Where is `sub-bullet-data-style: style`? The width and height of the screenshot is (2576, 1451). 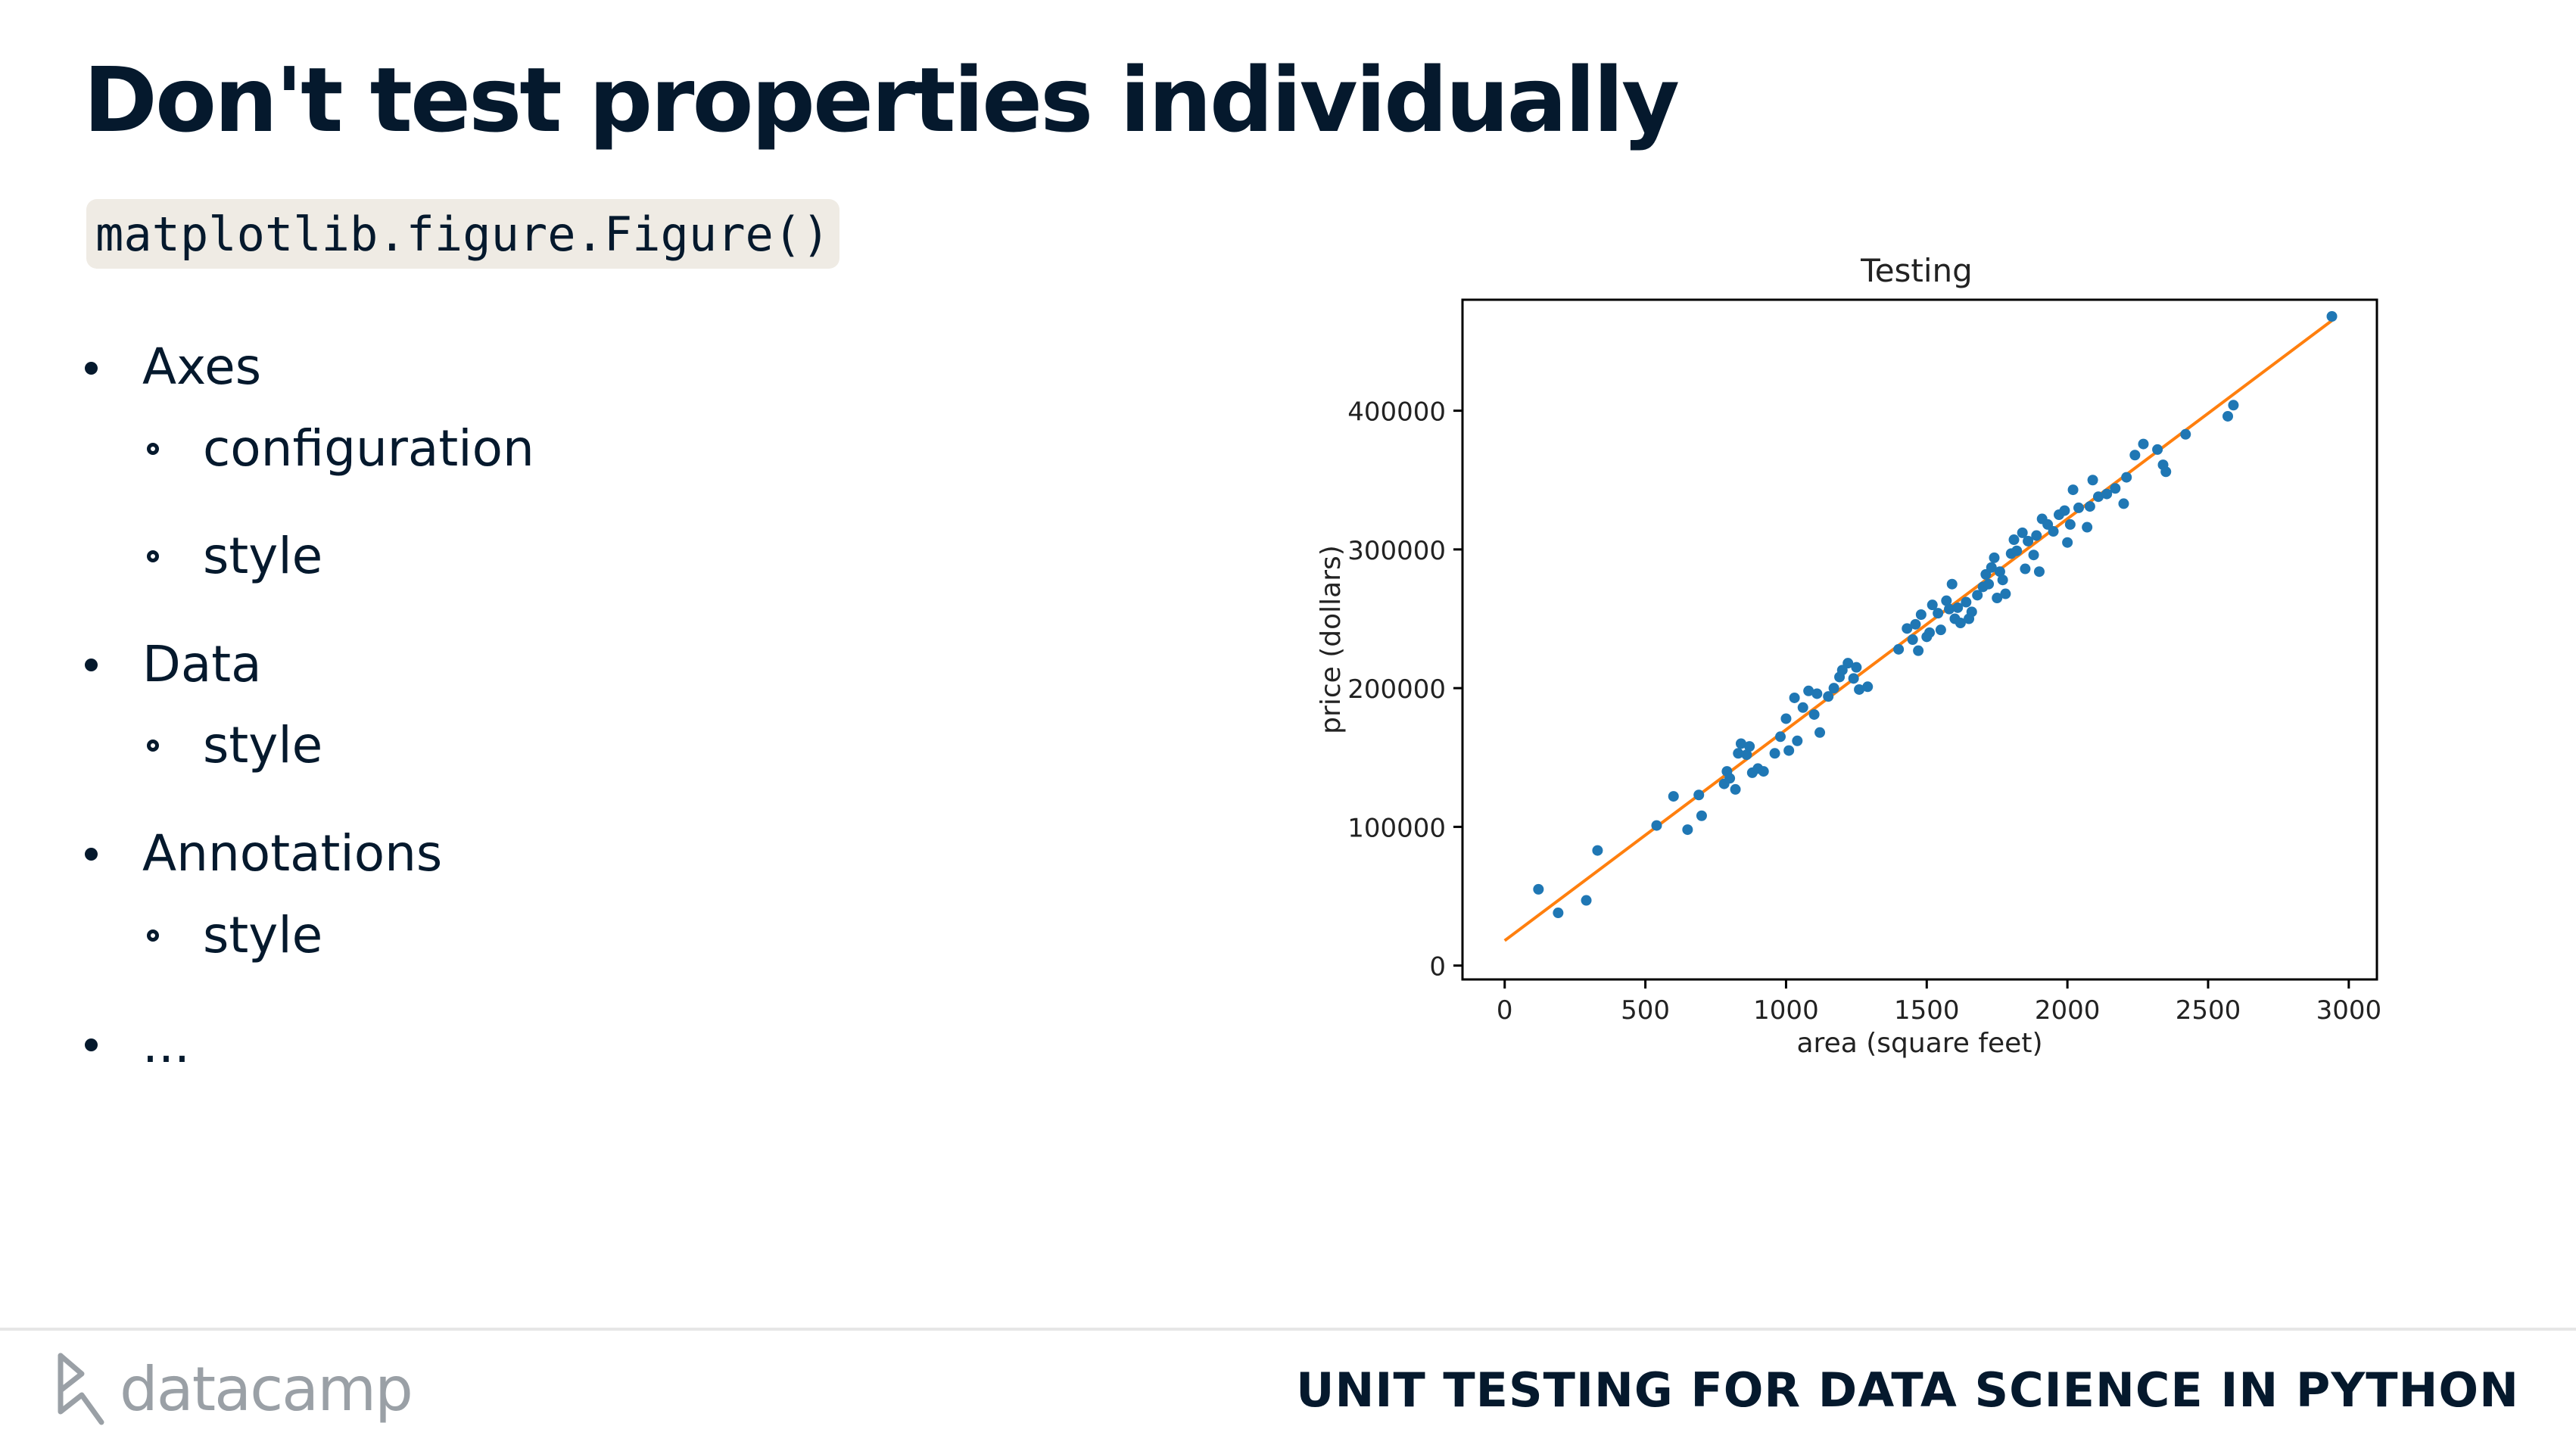
sub-bullet-data-style: style is located at coordinates (263, 745).